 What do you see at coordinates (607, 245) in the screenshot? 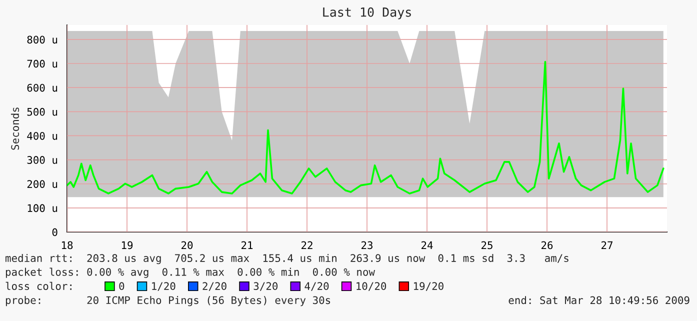
I see `x-tick-label: 27` at bounding box center [607, 245].